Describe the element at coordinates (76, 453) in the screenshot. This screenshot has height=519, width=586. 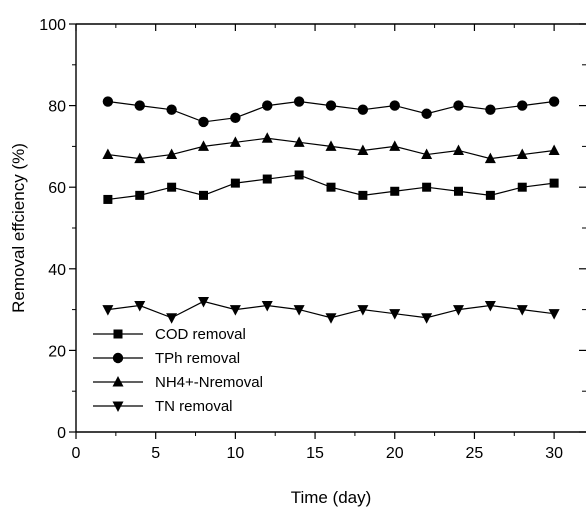
I see `x-tick-label: 0` at that location.